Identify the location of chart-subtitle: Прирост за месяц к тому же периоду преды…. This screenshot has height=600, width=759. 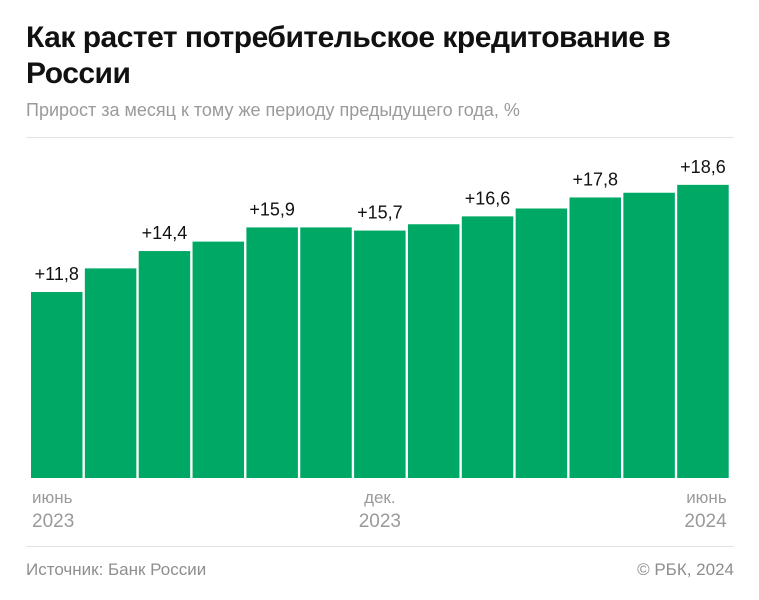
(273, 110).